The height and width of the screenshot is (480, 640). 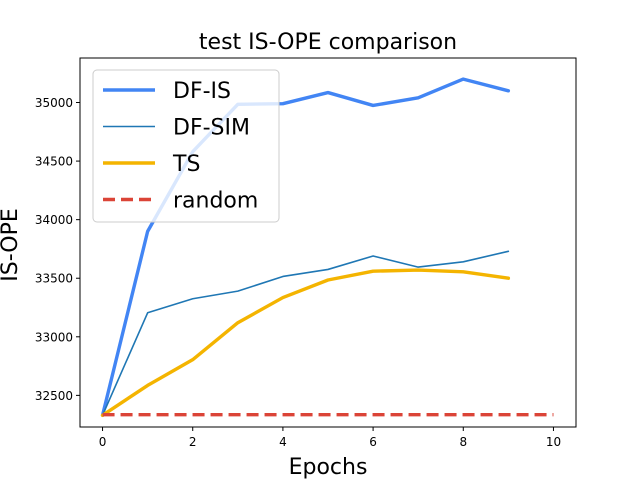 What do you see at coordinates (103, 442) in the screenshot?
I see `x-tick-label: 0` at bounding box center [103, 442].